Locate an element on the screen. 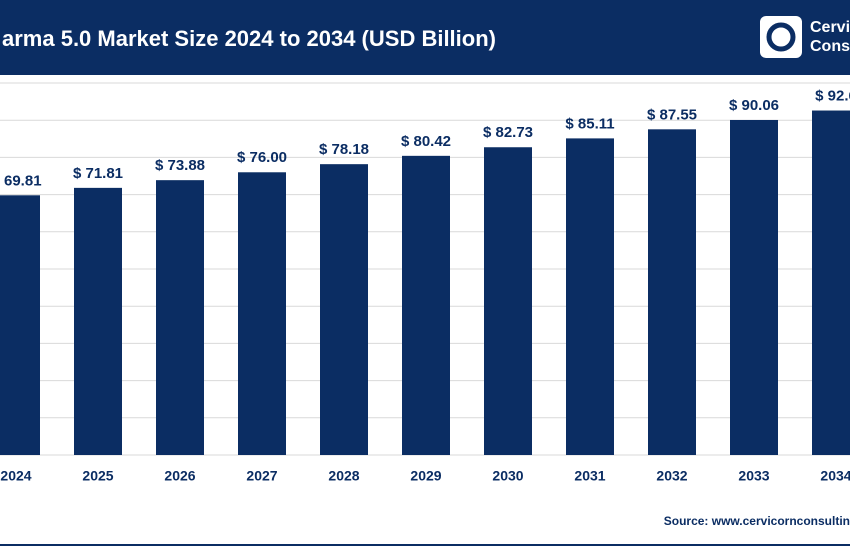 This screenshot has height=550, width=850. logo-text: Consu is located at coordinates (830, 46).